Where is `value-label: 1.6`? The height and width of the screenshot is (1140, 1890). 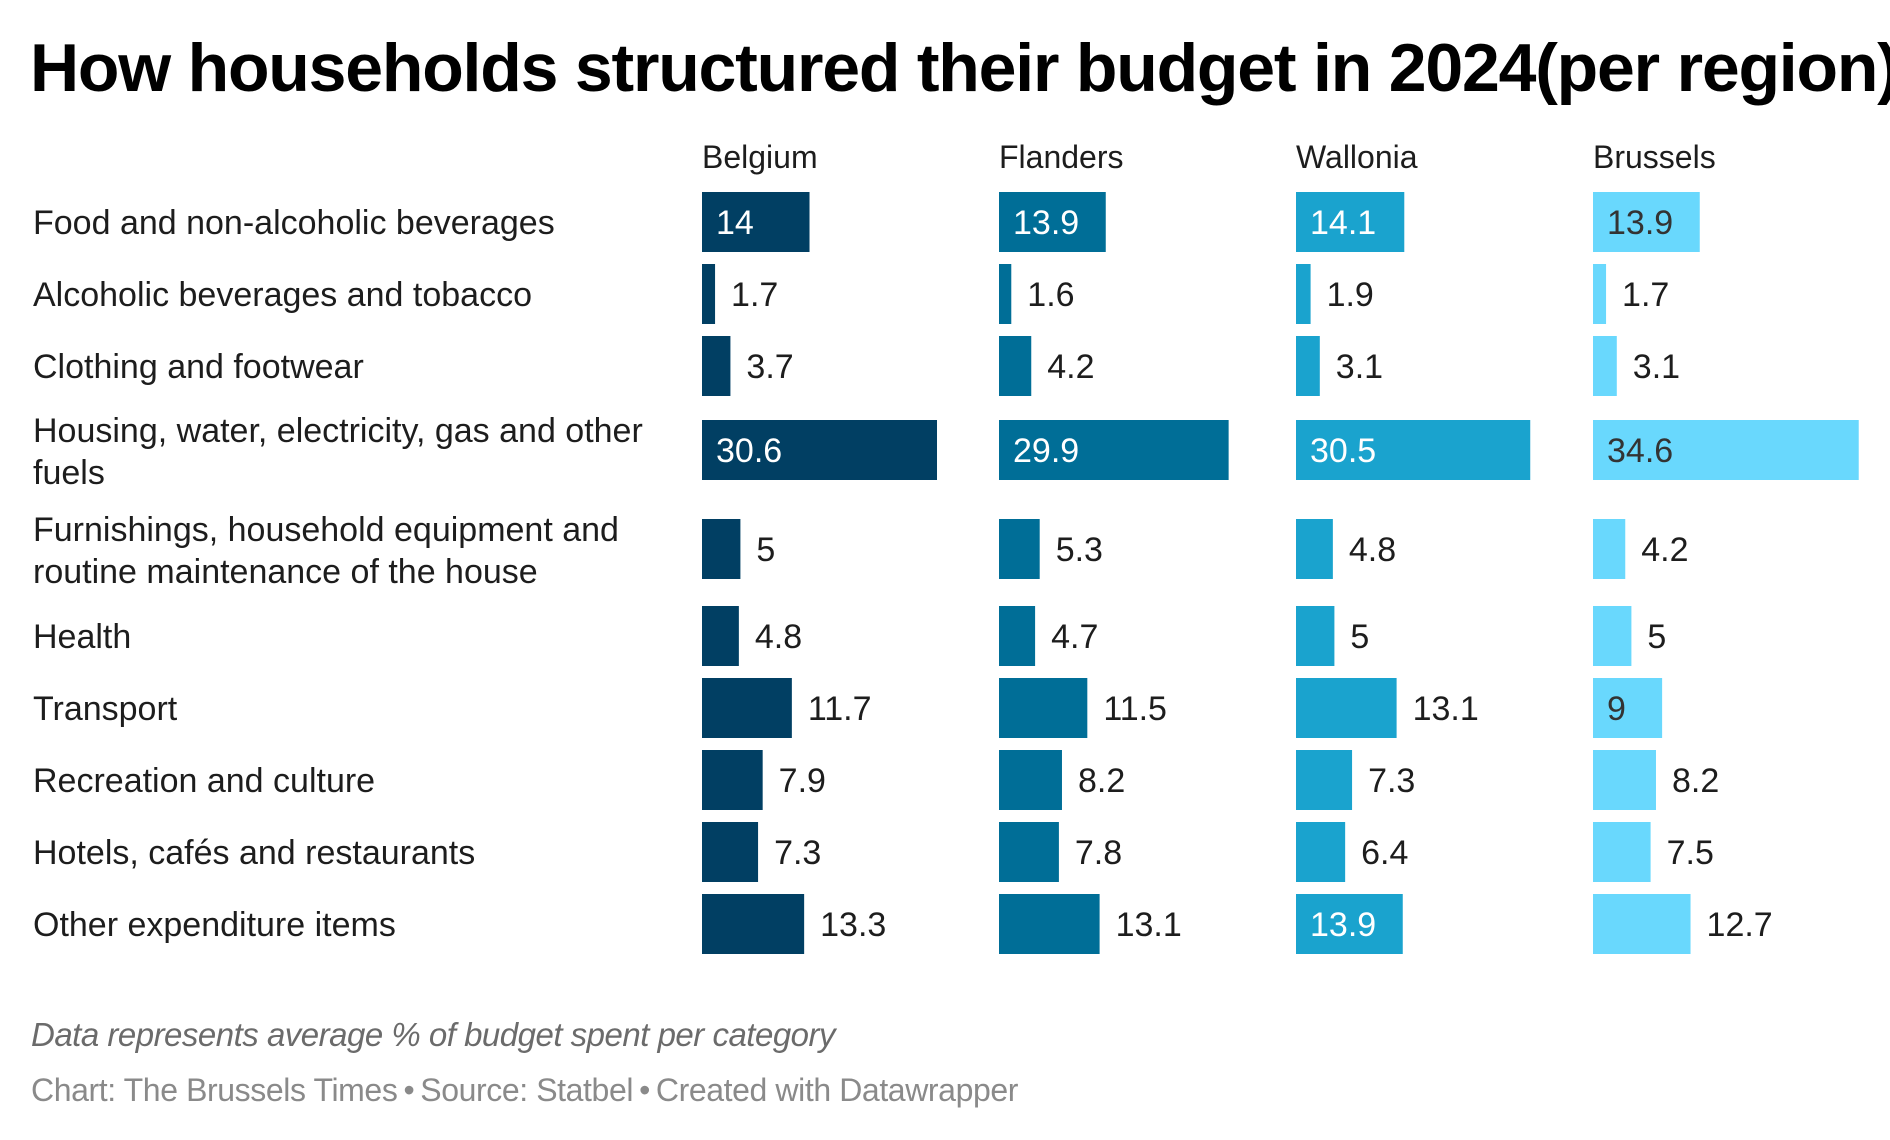 value-label: 1.6 is located at coordinates (1050, 295).